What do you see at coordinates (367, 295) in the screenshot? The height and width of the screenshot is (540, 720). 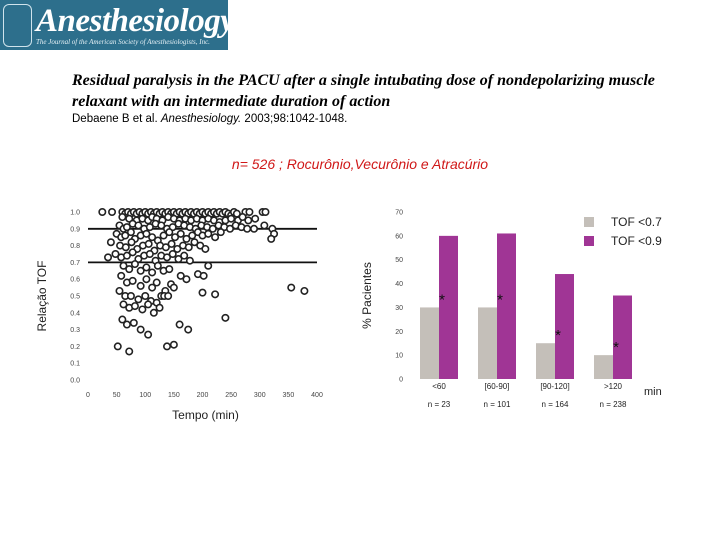 I see `bar-y-axis-title: % Pacientes` at bounding box center [367, 295].